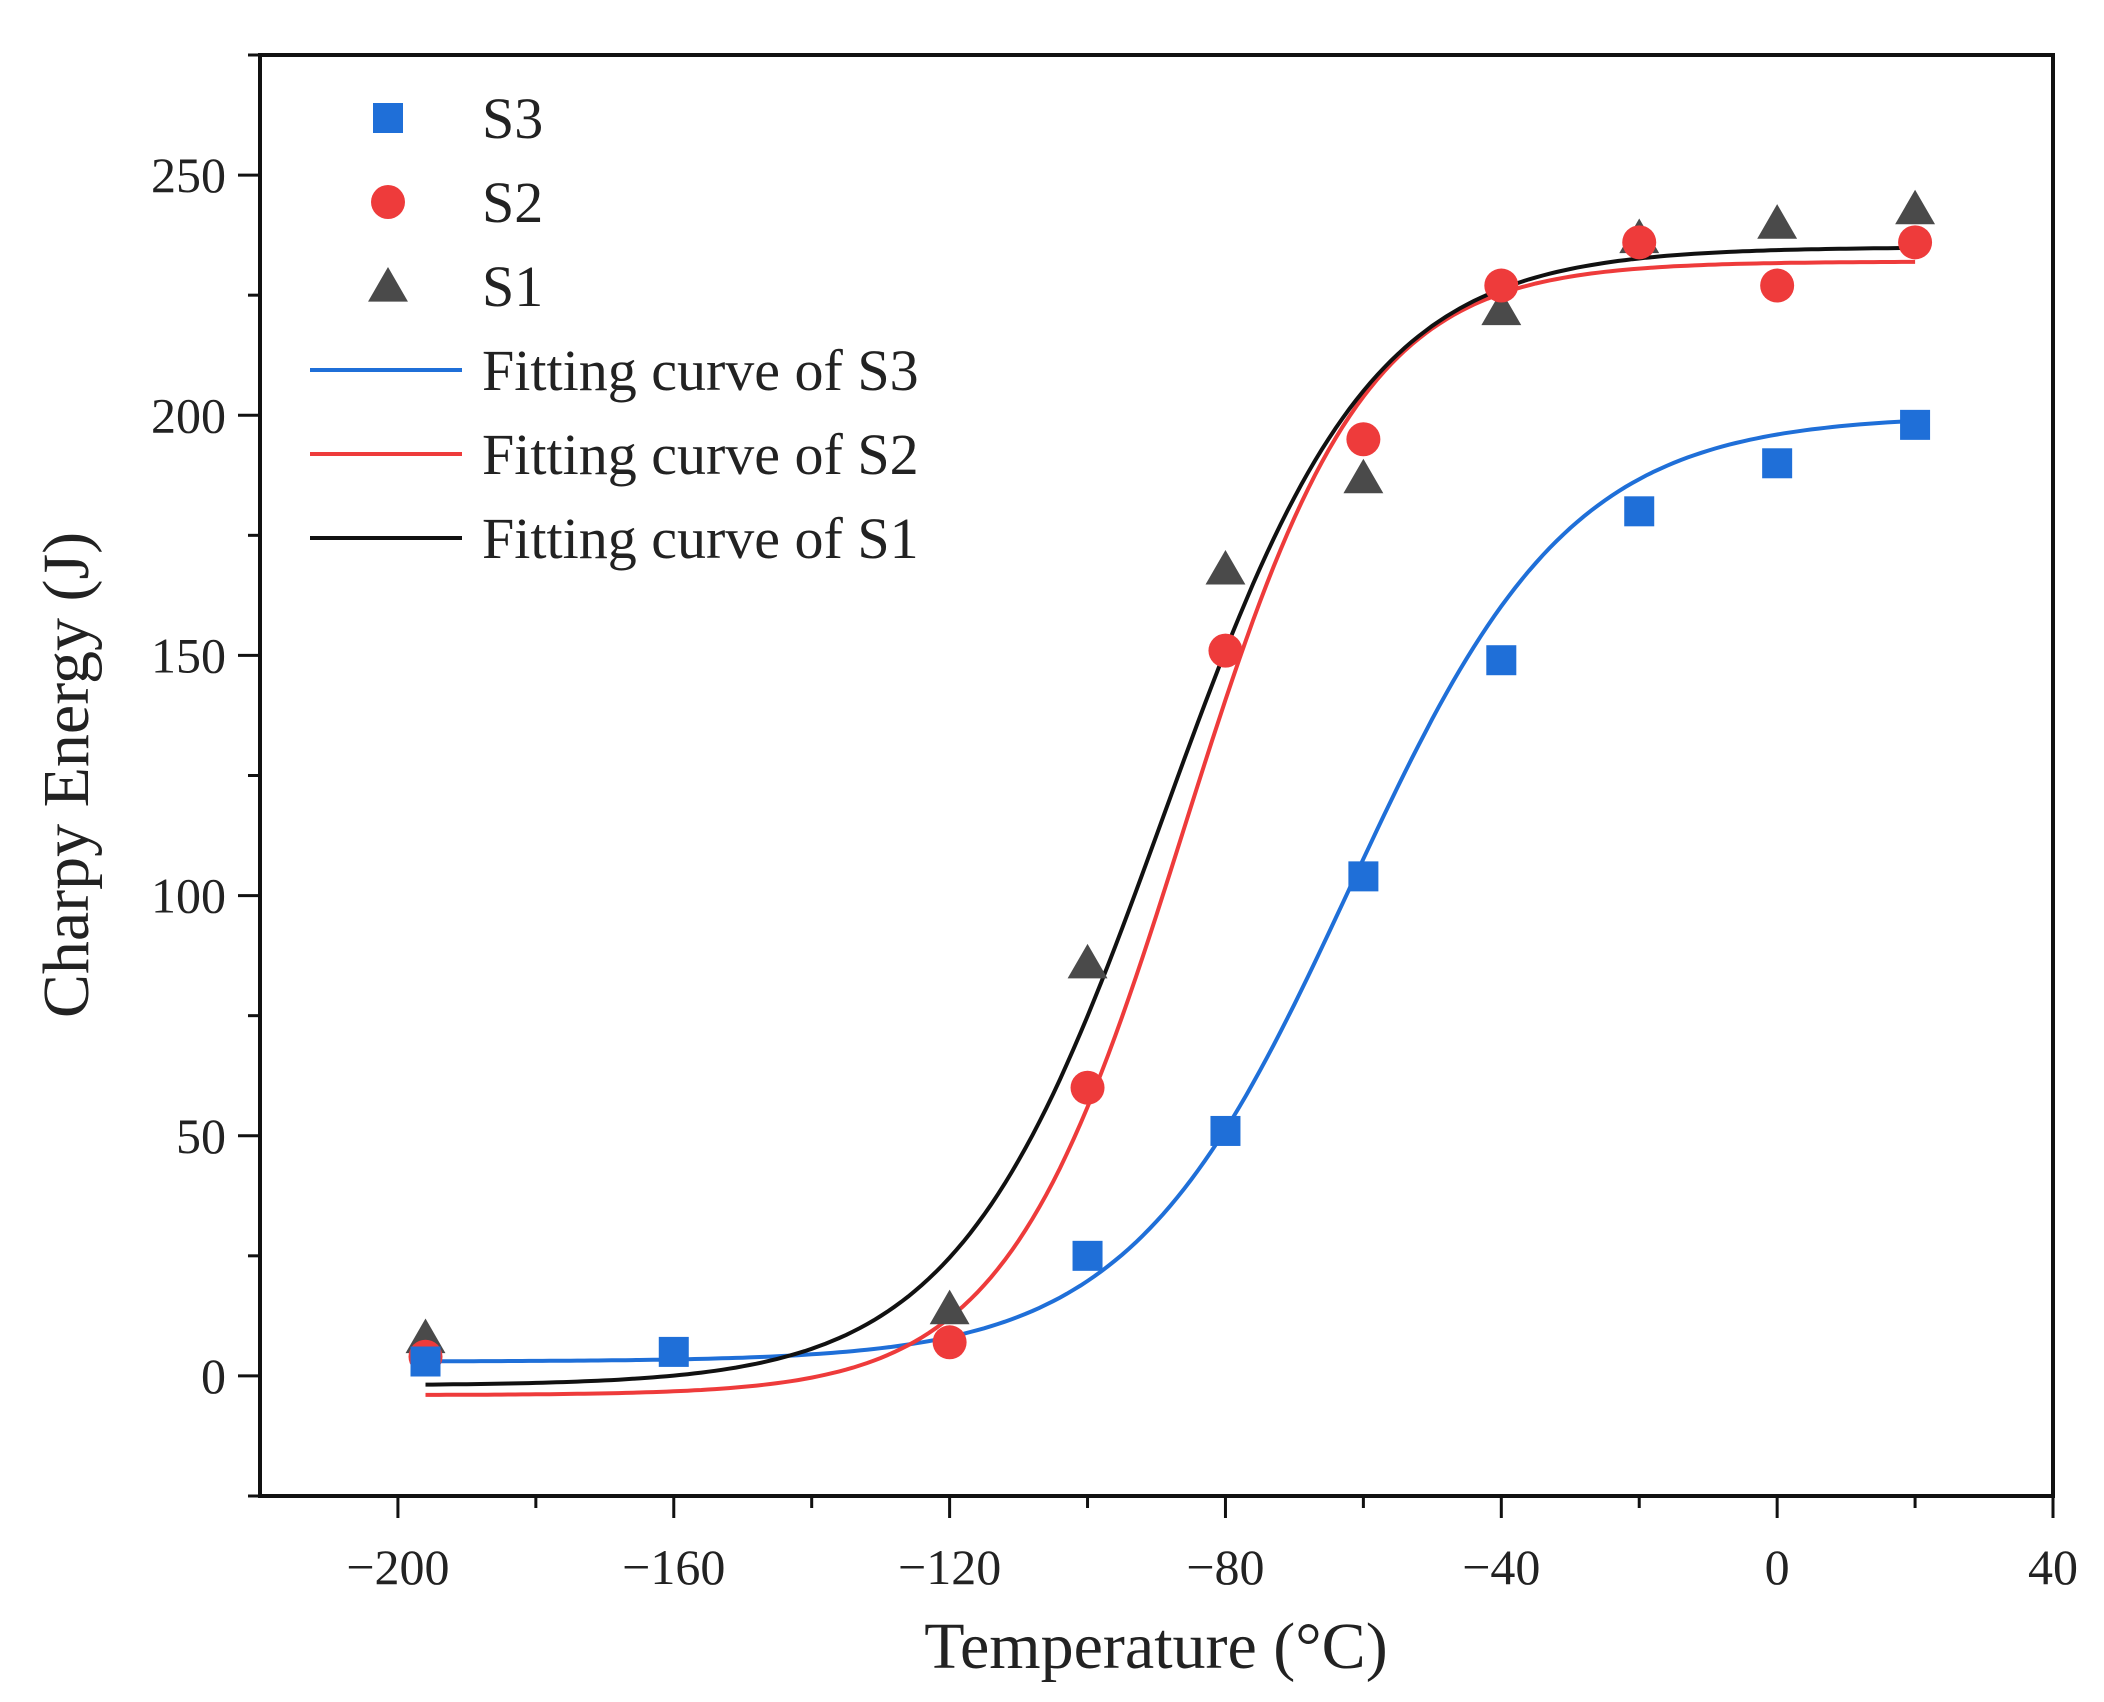 The width and height of the screenshot is (2104, 1702). Describe the element at coordinates (700, 538) in the screenshot. I see `legend-label-fit-s1: Fitting curve of S1` at that location.